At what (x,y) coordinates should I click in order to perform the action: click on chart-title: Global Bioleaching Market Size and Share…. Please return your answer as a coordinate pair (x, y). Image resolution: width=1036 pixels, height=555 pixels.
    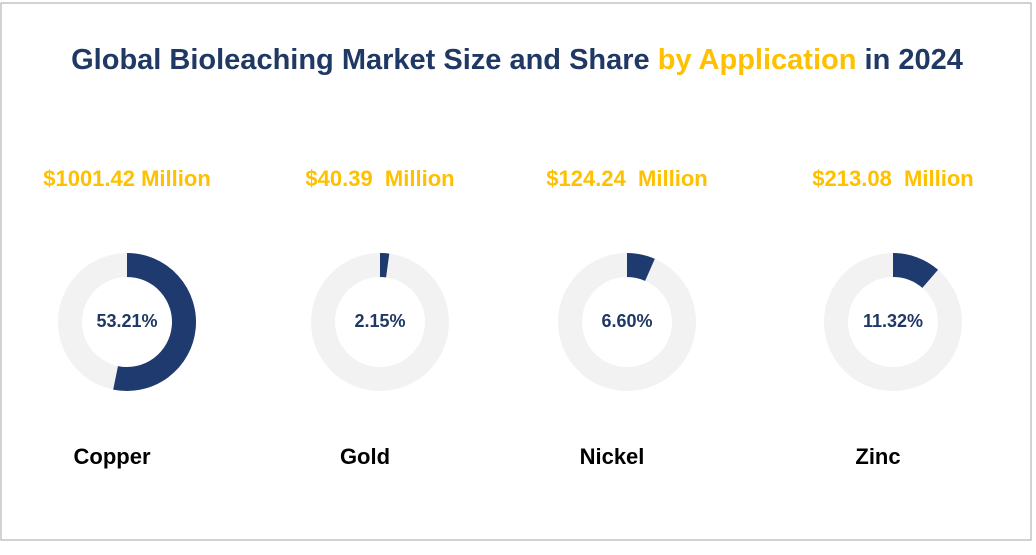
    Looking at the image, I should click on (517, 60).